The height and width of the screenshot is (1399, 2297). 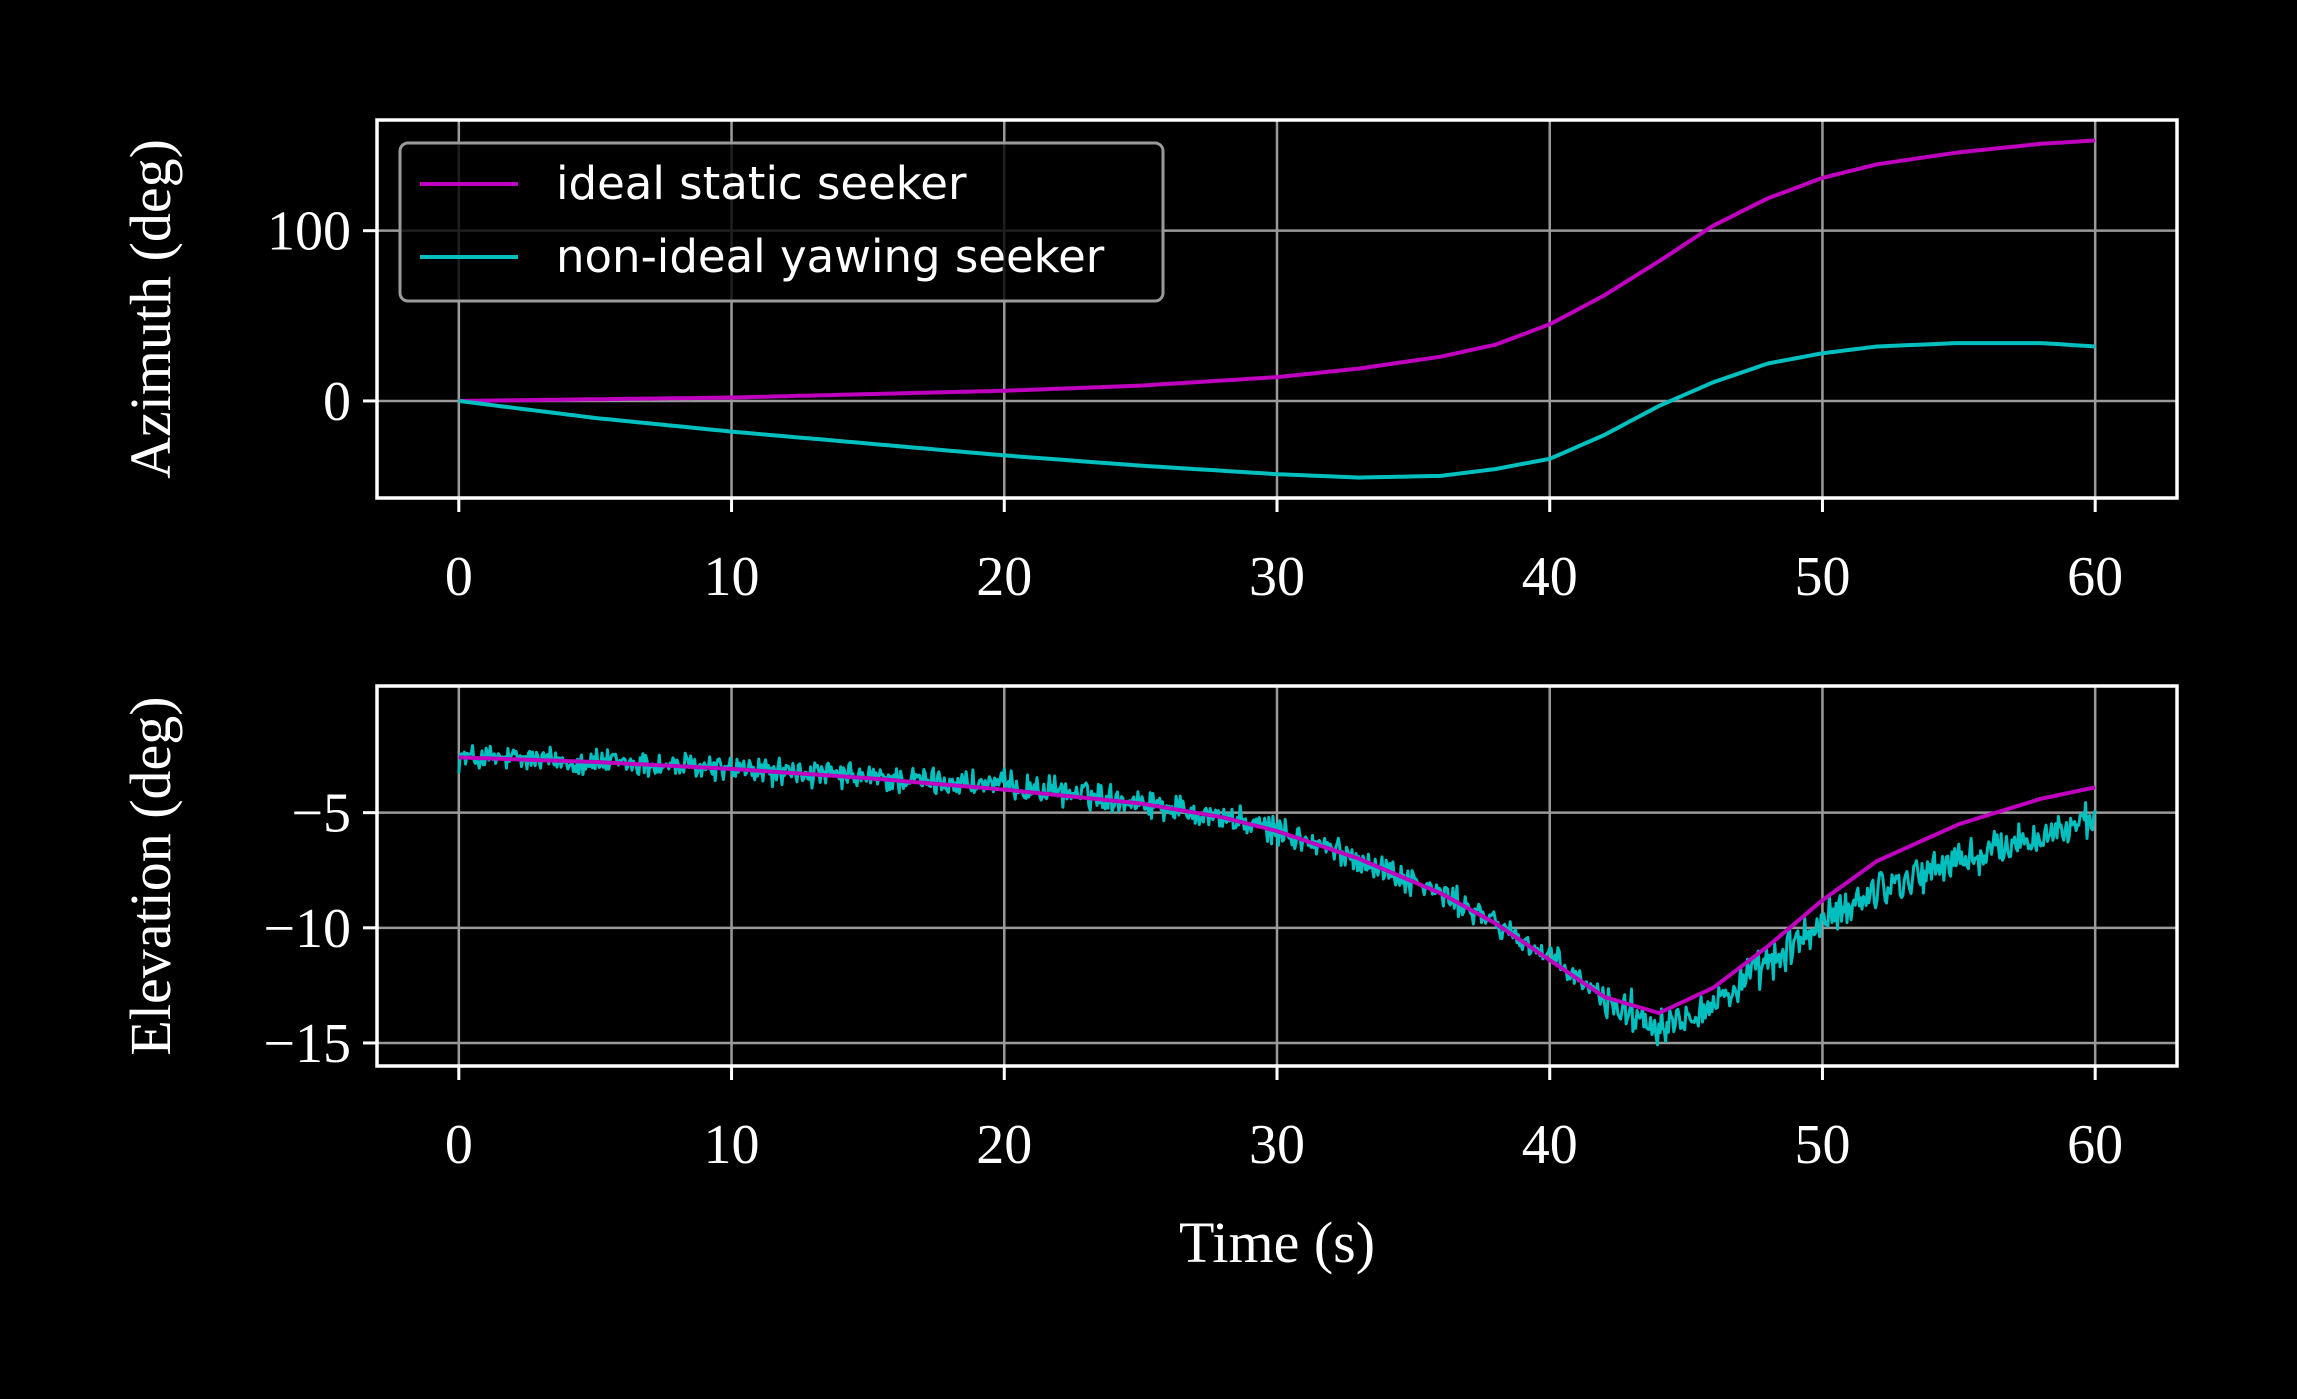 What do you see at coordinates (307, 929) in the screenshot?
I see `y-tick-label: −10` at bounding box center [307, 929].